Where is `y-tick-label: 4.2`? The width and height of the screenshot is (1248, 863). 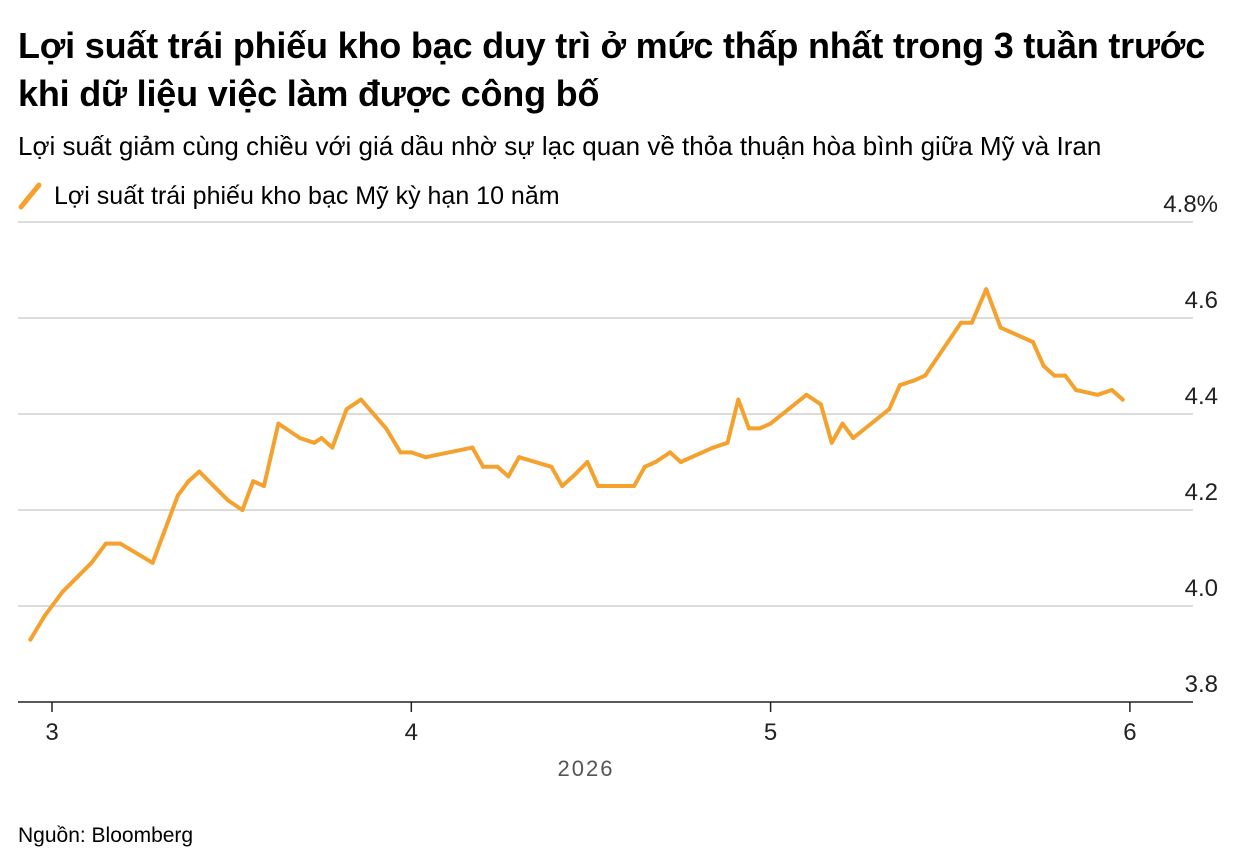 y-tick-label: 4.2 is located at coordinates (1201, 492).